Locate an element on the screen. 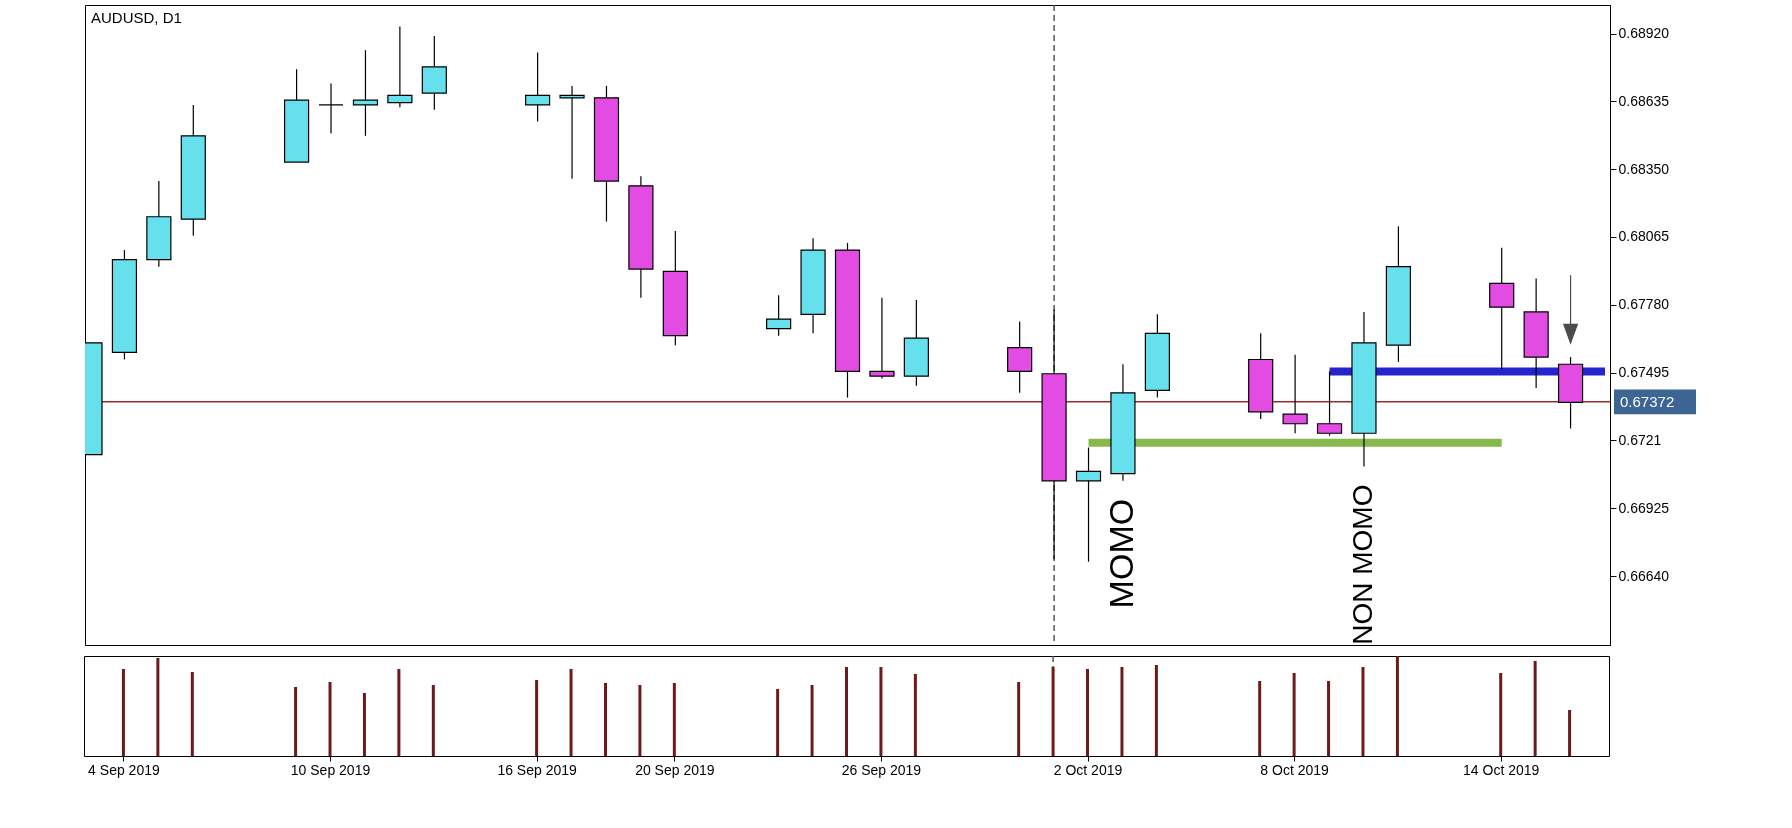  x-tick-label: 26 Sep 2019 is located at coordinates (881, 769).